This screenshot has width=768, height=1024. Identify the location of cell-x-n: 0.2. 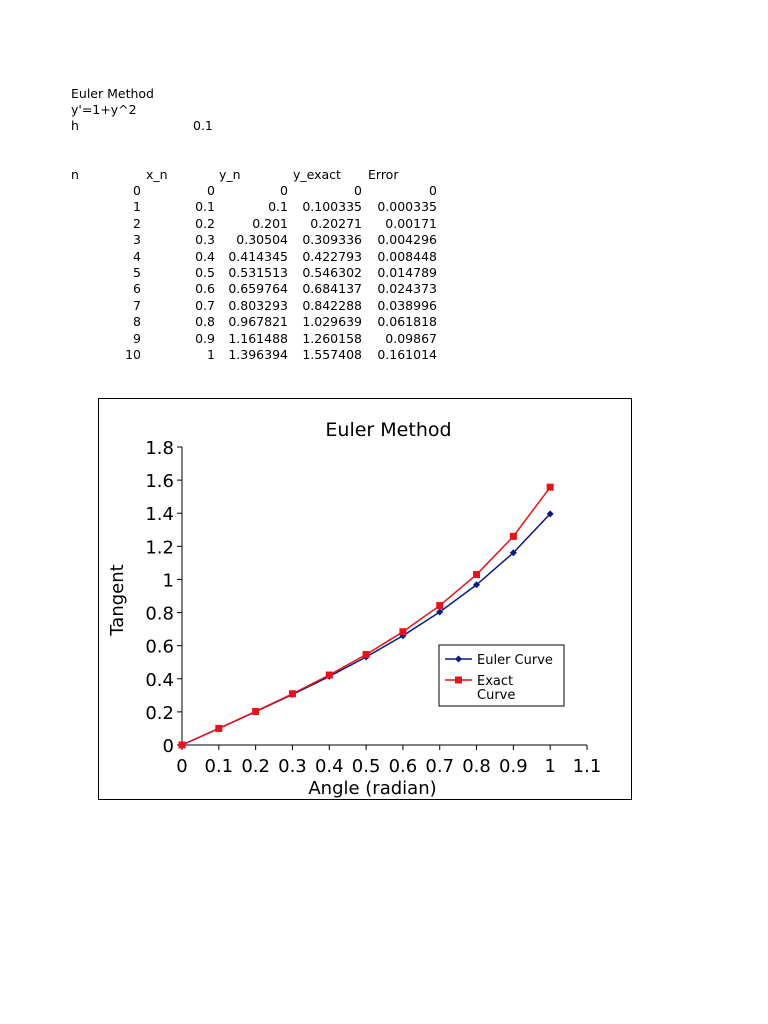
(205, 223).